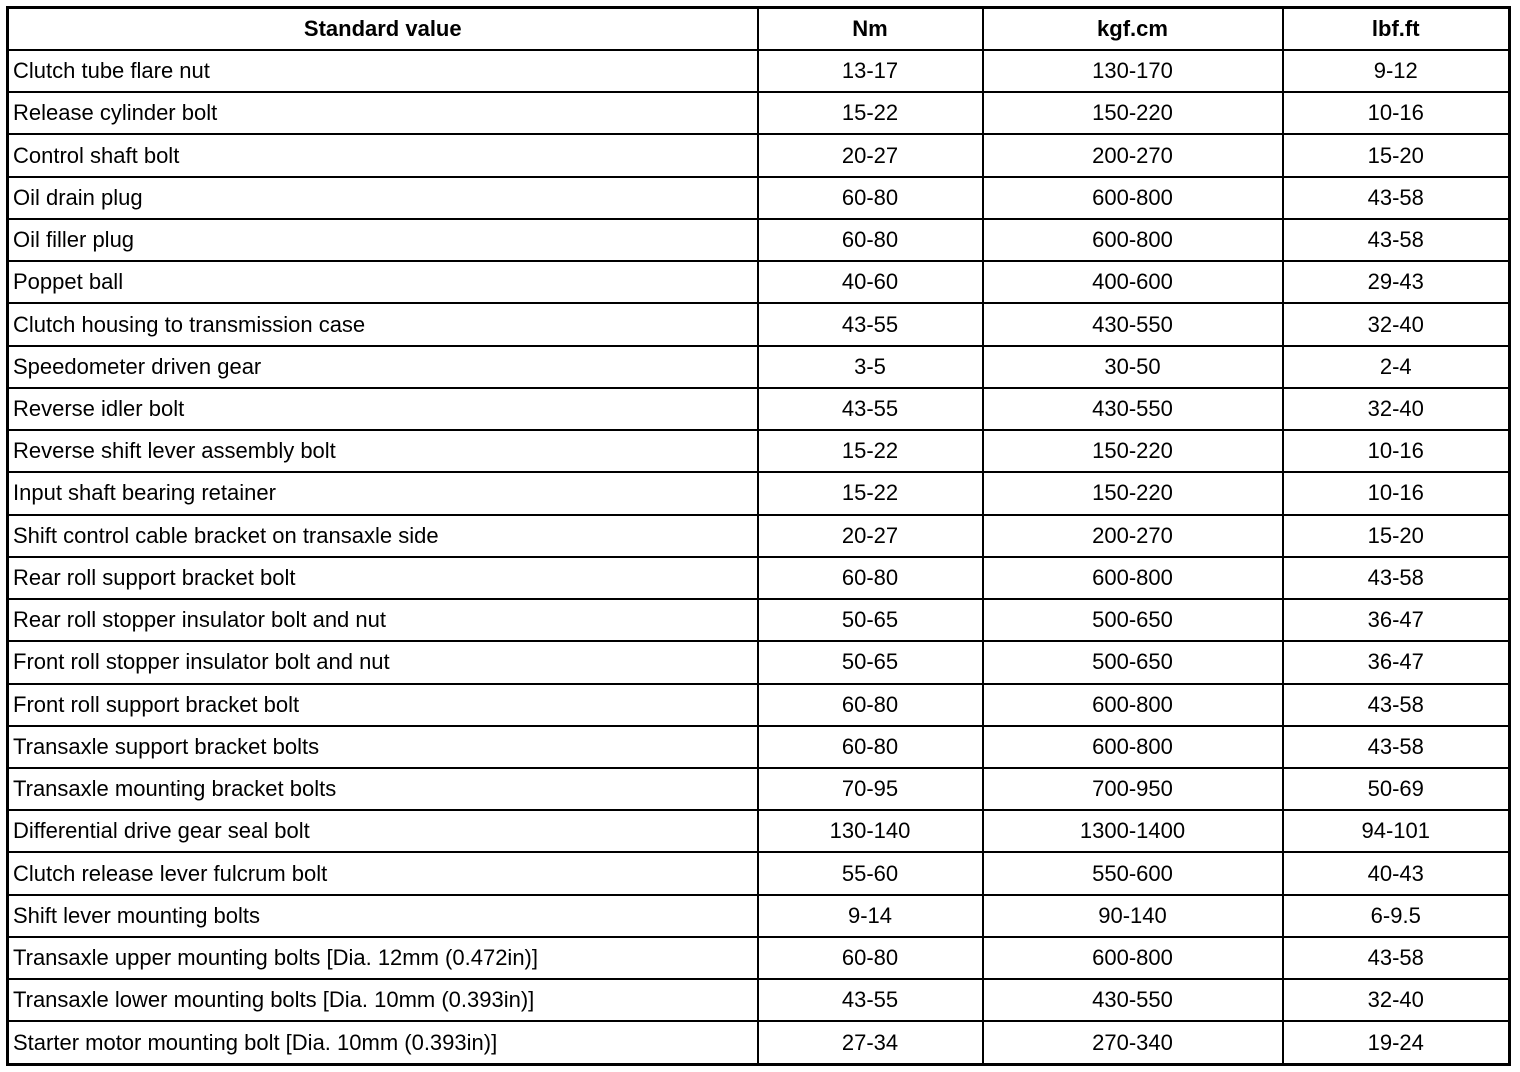 The height and width of the screenshot is (1072, 1520). What do you see at coordinates (870, 71) in the screenshot?
I see `value-cell: 13-17` at bounding box center [870, 71].